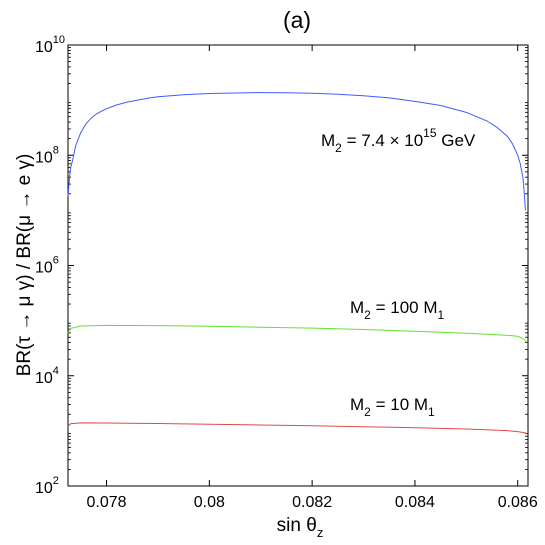  What do you see at coordinates (300, 527) in the screenshot?
I see `x-axis-label: sin θz` at bounding box center [300, 527].